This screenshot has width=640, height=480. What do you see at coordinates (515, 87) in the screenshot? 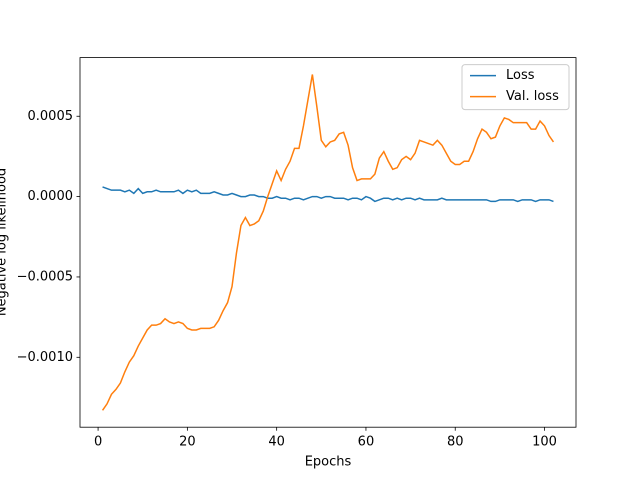
I see `legend: Loss Val. loss` at bounding box center [515, 87].